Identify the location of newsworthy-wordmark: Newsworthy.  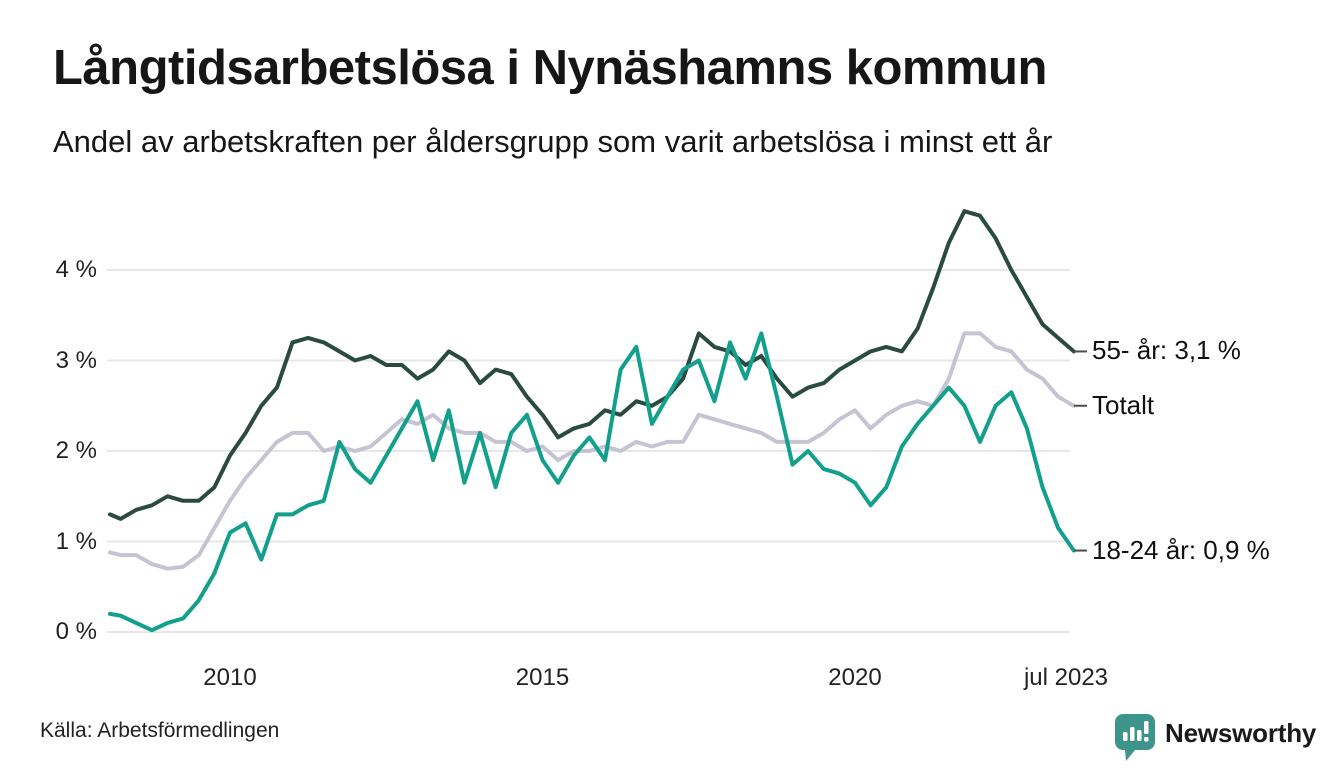
(1241, 733).